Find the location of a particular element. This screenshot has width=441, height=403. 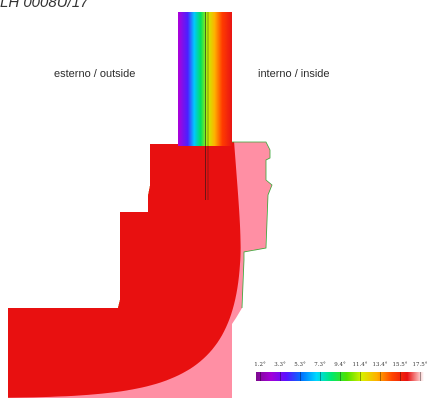

scale-tick-label: 3.3° is located at coordinates (280, 365).